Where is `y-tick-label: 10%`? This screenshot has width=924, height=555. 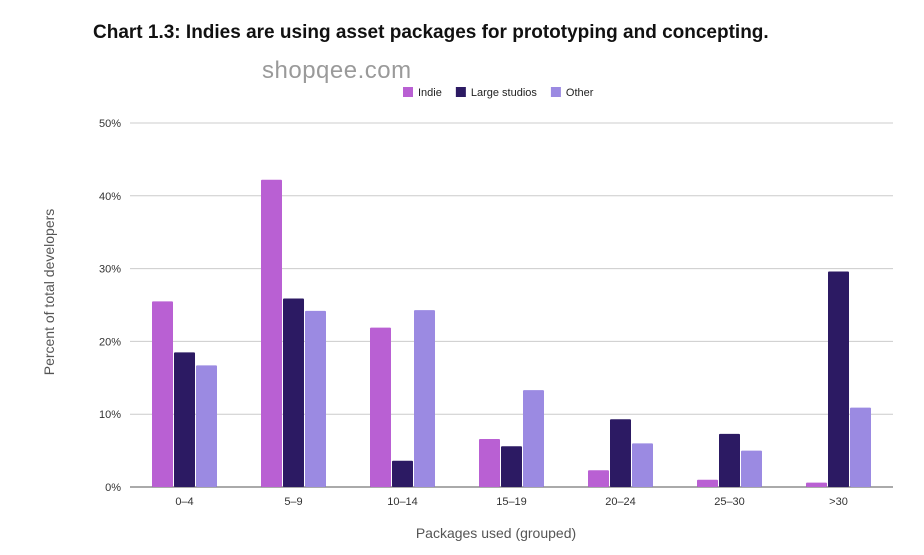
y-tick-label: 10% is located at coordinates (110, 415).